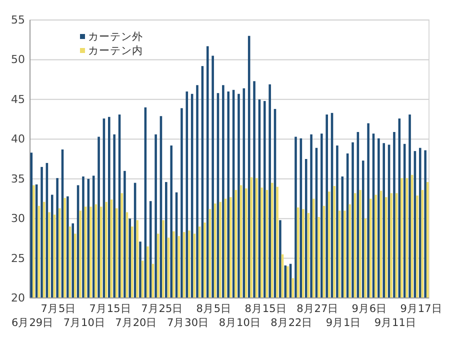  I want to click on legend-label: カーテン内, so click(115, 50).